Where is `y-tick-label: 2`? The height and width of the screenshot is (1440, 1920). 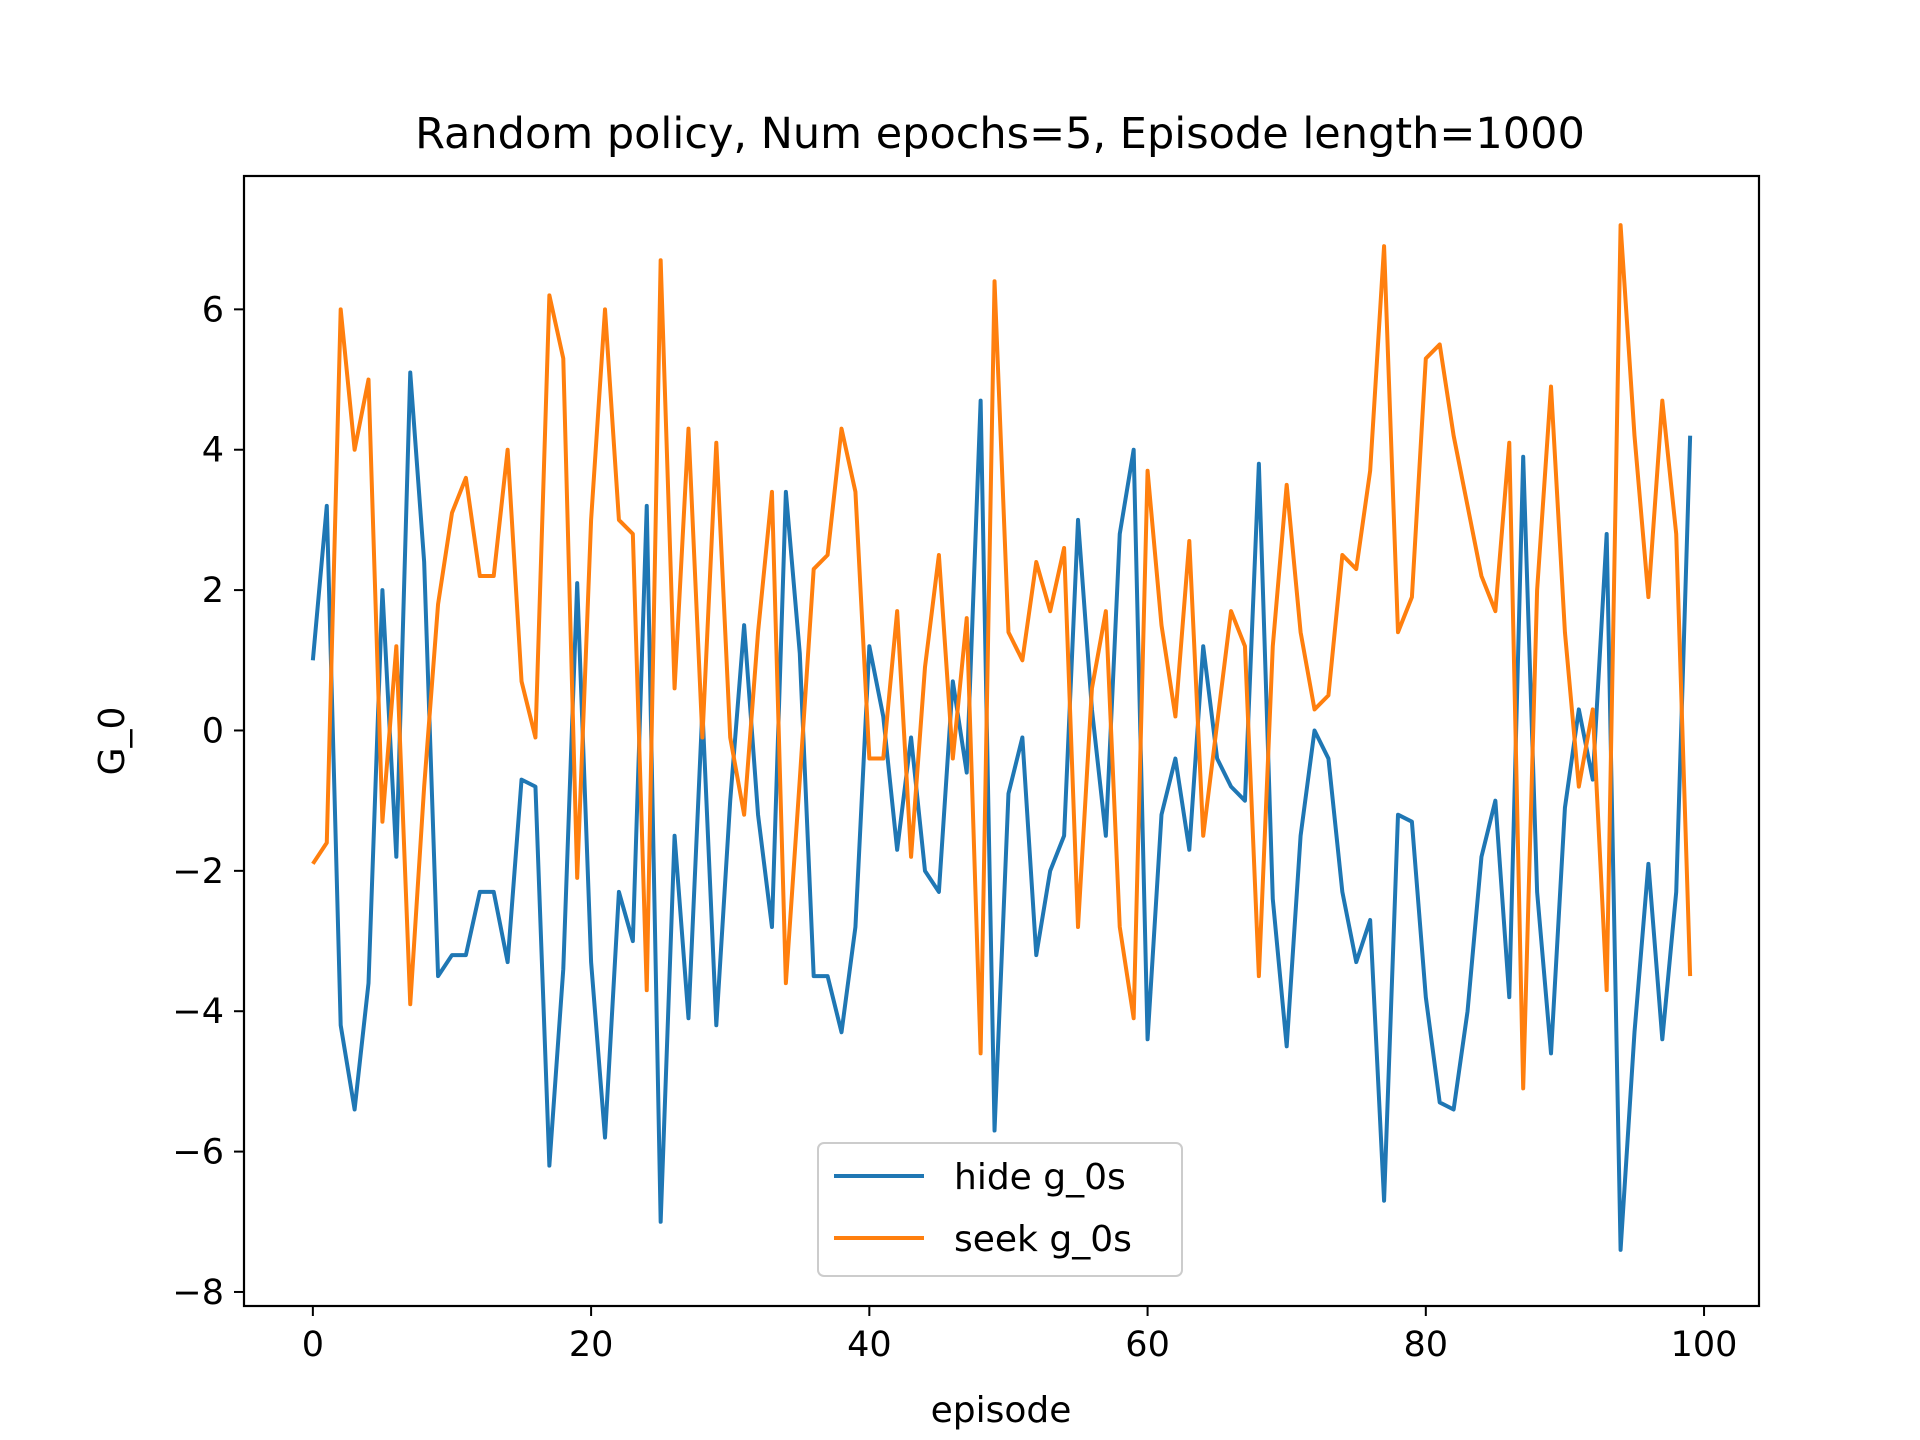
y-tick-label: 2 is located at coordinates (213, 591).